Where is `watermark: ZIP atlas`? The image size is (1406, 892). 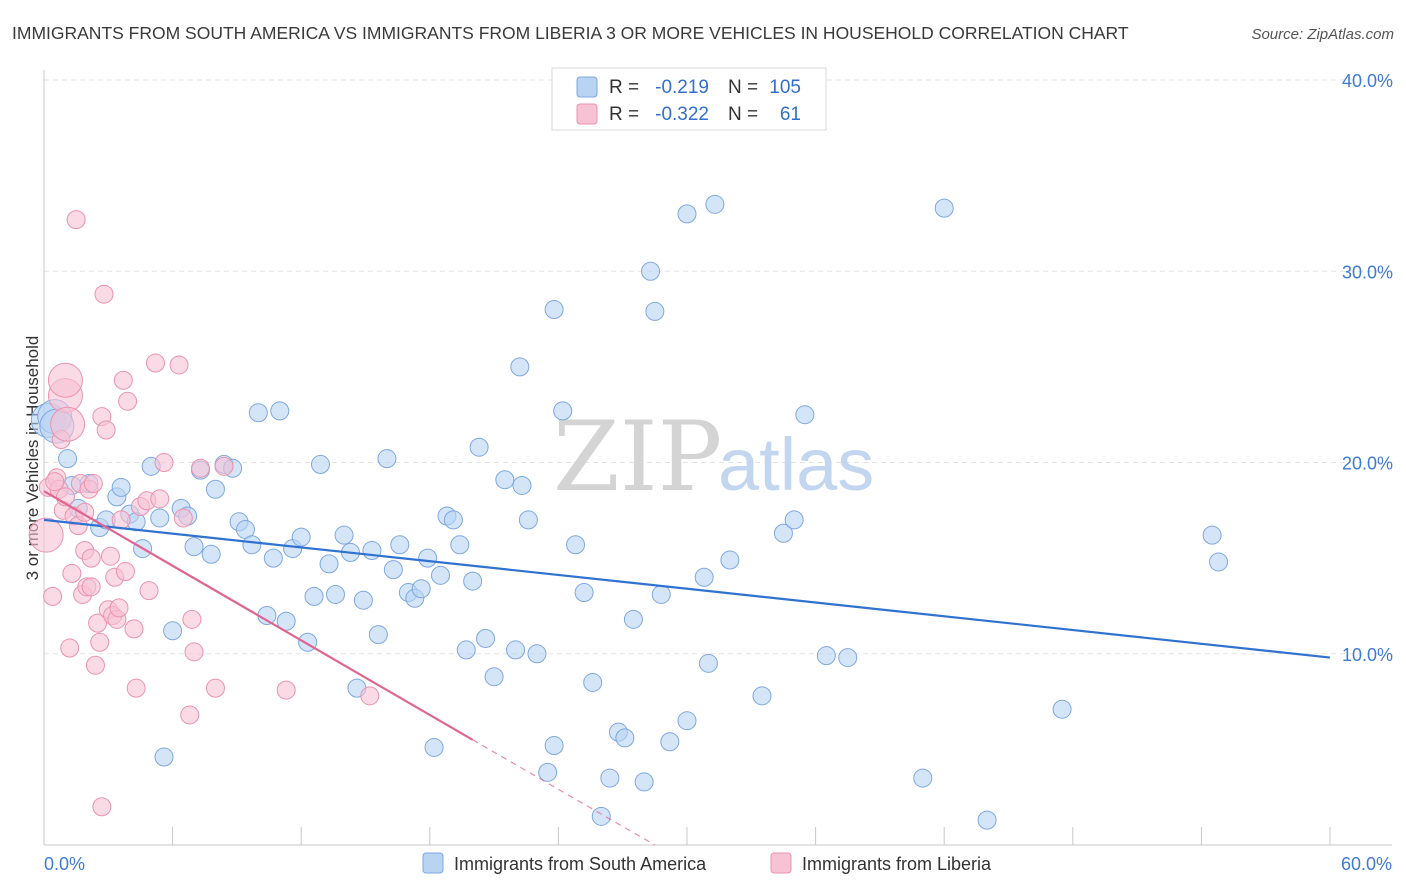 watermark: ZIP atlas is located at coordinates (713, 457).